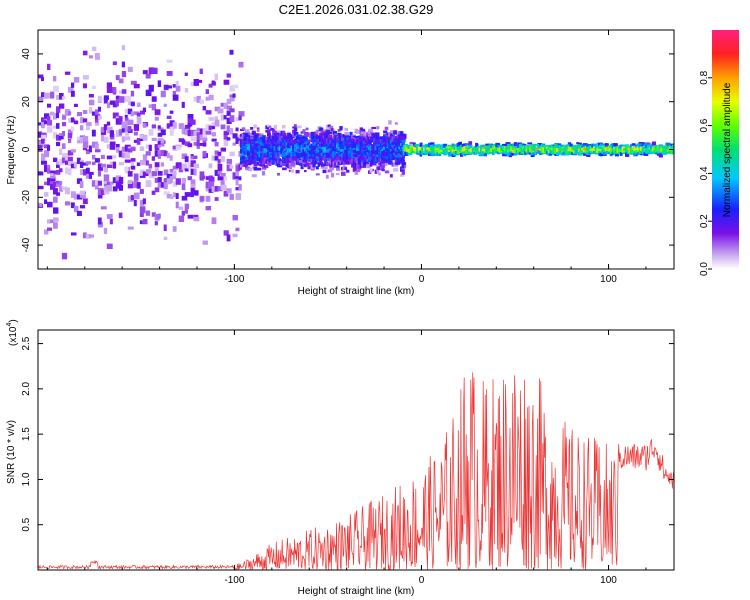 The height and width of the screenshot is (600, 750). What do you see at coordinates (704, 77) in the screenshot?
I see `colorbar-tick-label-4: 0.8` at bounding box center [704, 77].